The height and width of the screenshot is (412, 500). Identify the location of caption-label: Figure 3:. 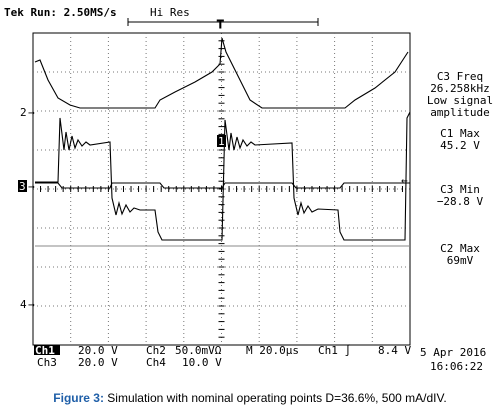
(78, 398).